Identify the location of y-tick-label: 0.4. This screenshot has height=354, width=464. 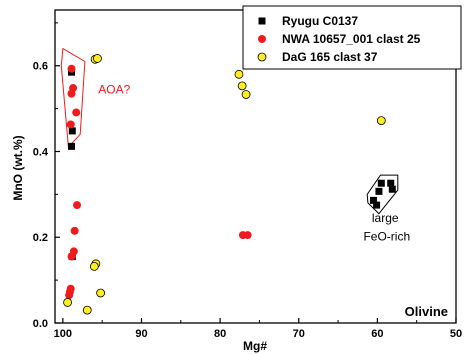
(41, 152).